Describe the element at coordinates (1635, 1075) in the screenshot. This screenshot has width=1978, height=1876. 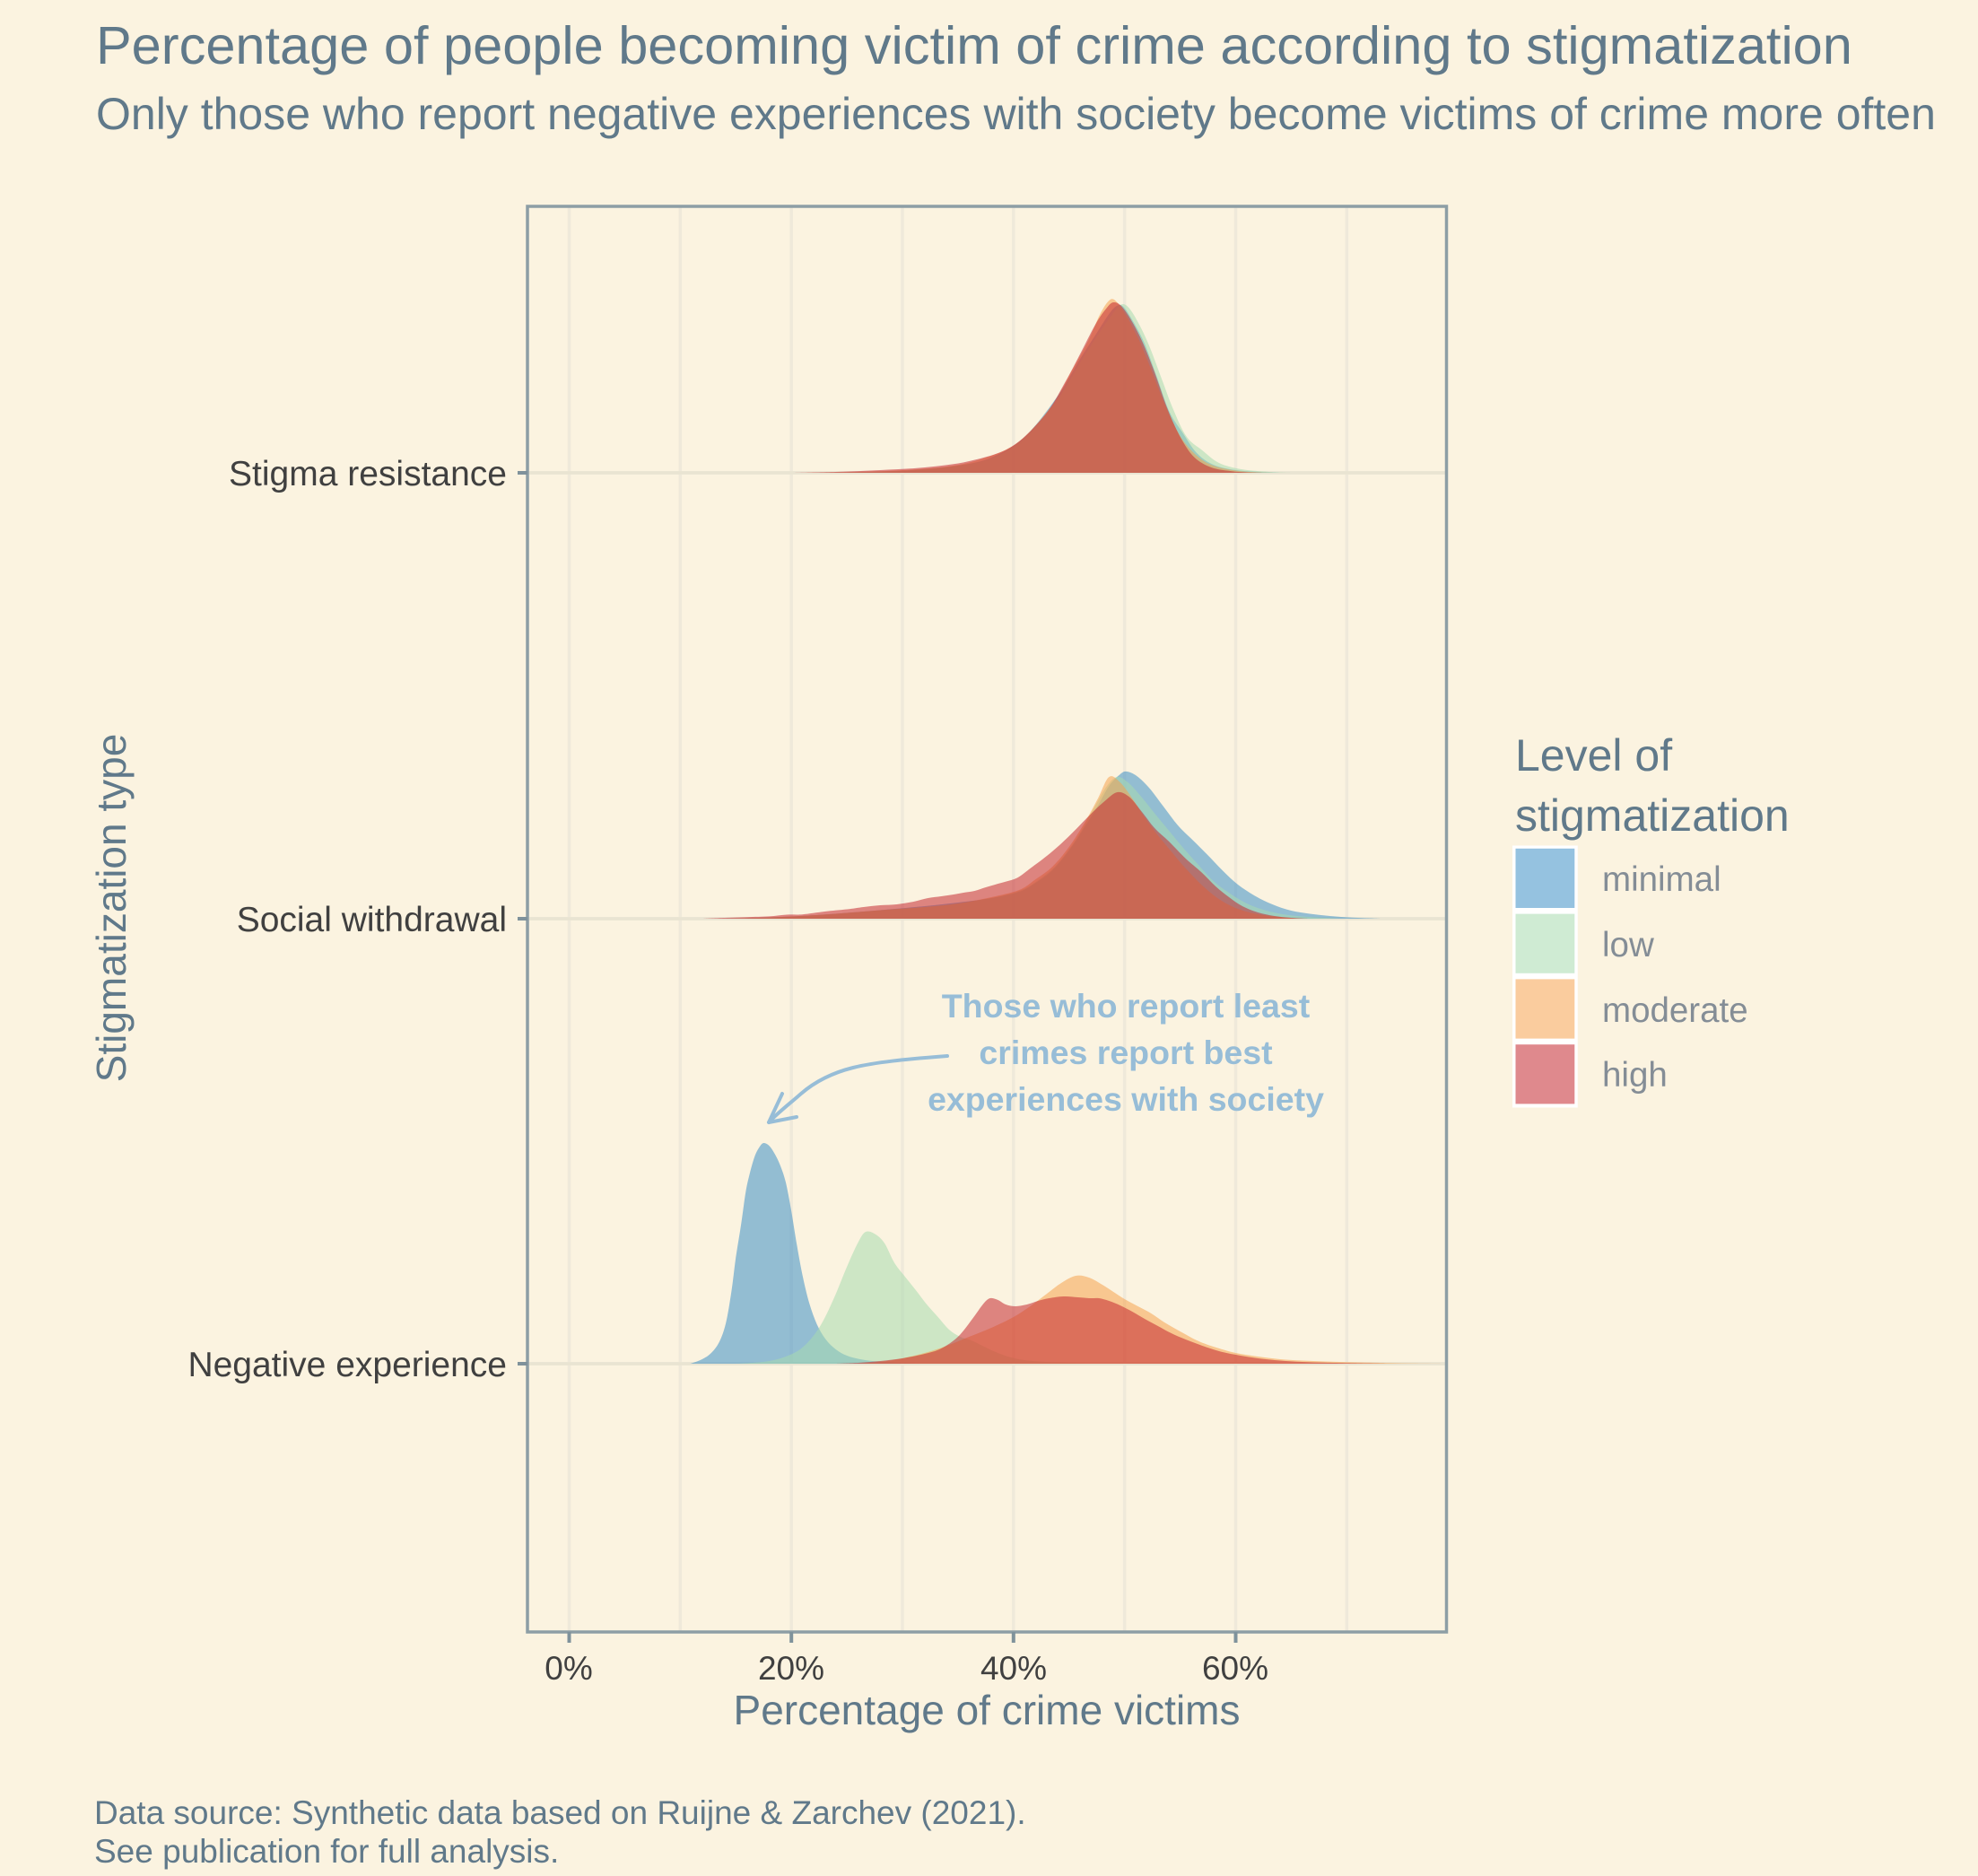
I see `svg-text: high` at that location.